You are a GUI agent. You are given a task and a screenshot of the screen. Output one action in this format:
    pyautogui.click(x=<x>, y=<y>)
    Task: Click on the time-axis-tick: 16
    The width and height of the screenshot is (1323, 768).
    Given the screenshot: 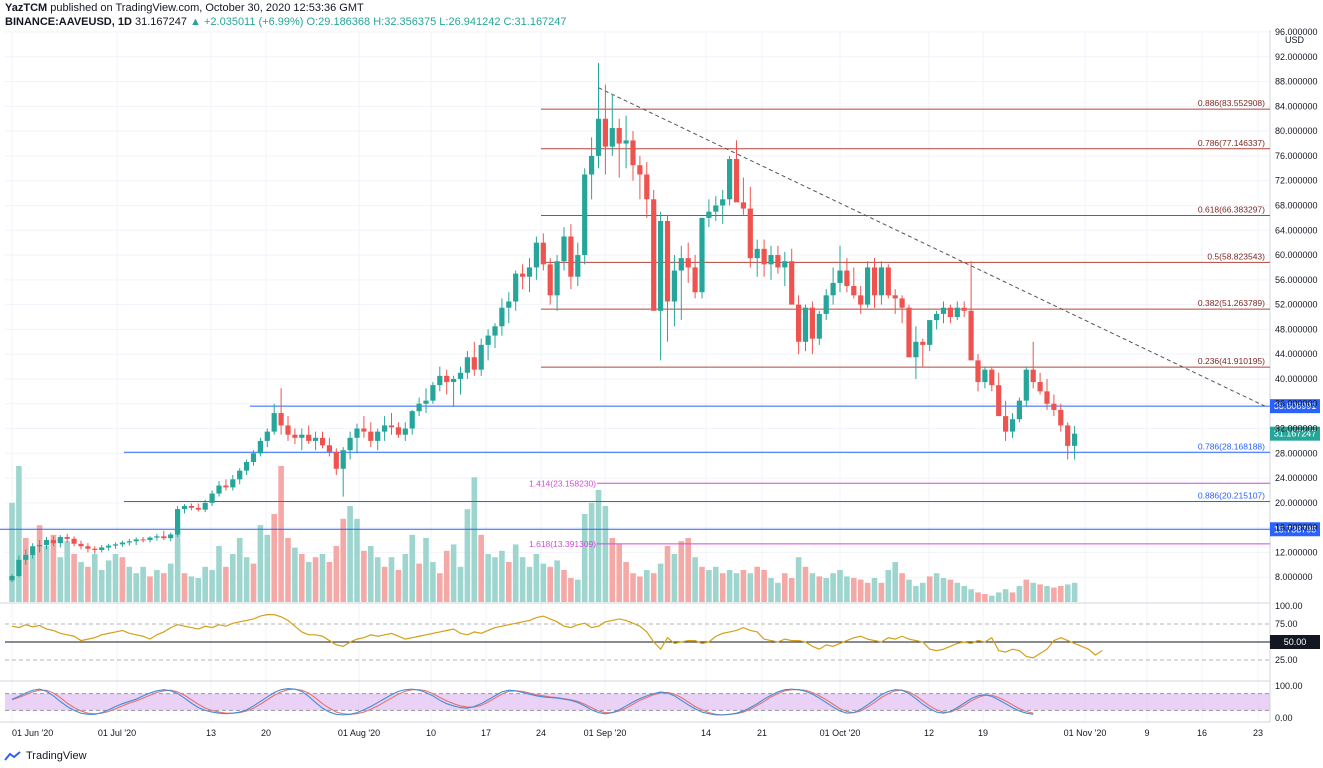 What is the action you would take?
    pyautogui.click(x=1202, y=733)
    